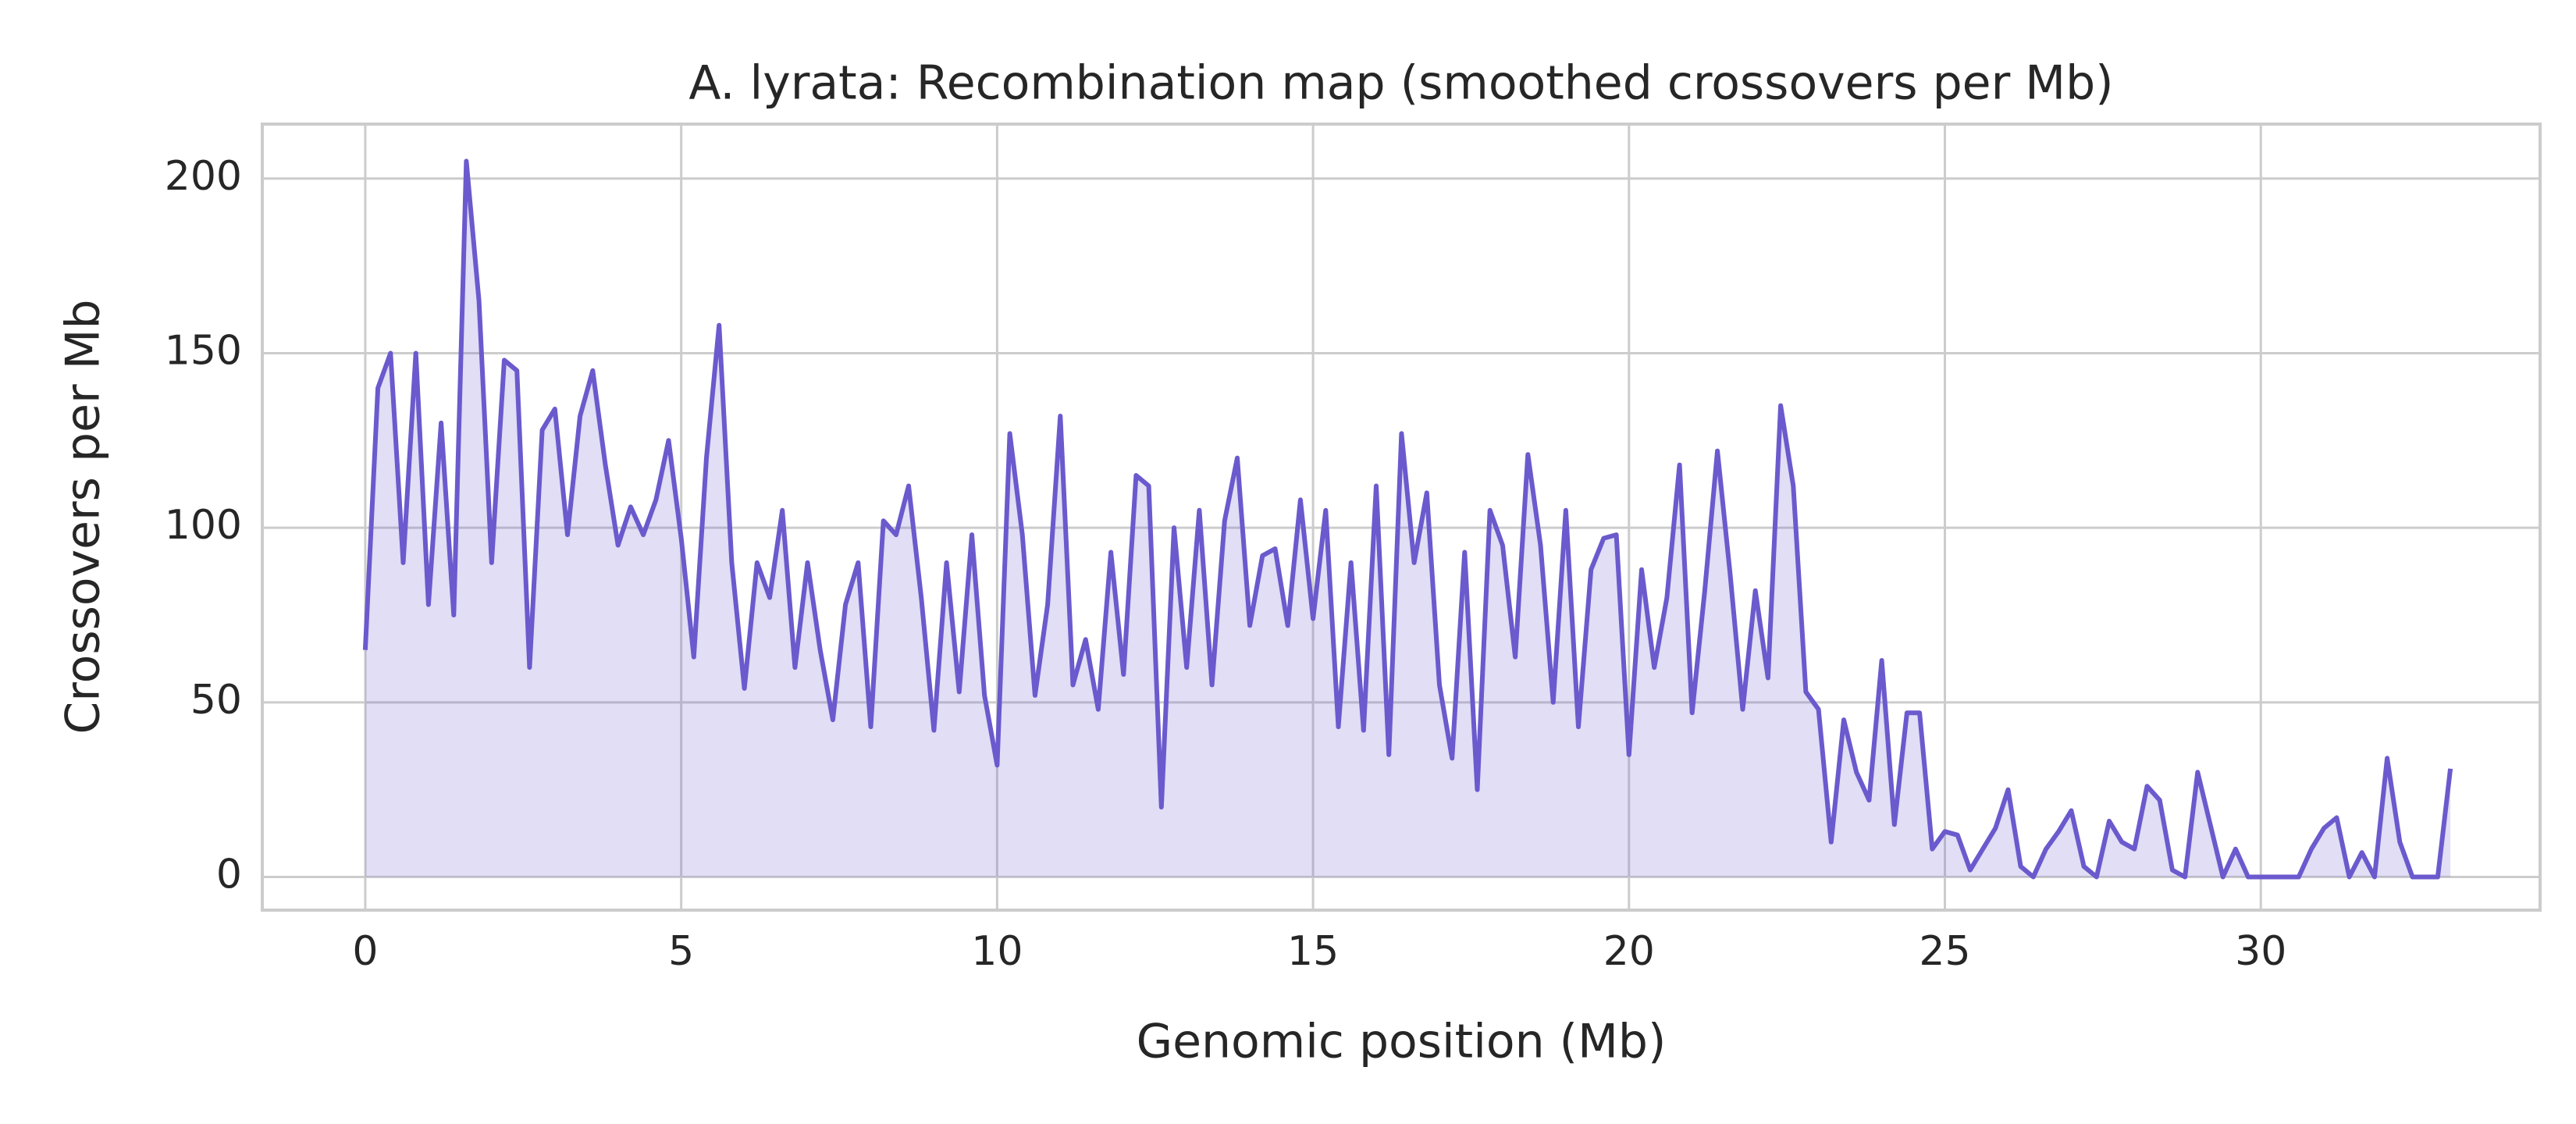  What do you see at coordinates (203, 351) in the screenshot?
I see `y-tick-label: 150` at bounding box center [203, 351].